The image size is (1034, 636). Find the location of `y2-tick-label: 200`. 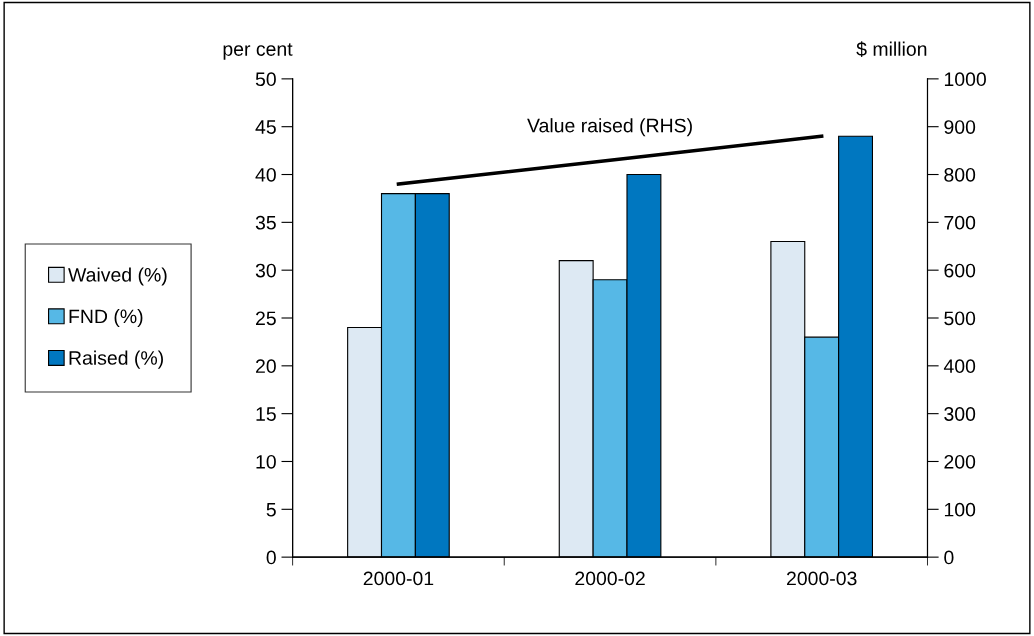

y2-tick-label: 200 is located at coordinates (960, 461).